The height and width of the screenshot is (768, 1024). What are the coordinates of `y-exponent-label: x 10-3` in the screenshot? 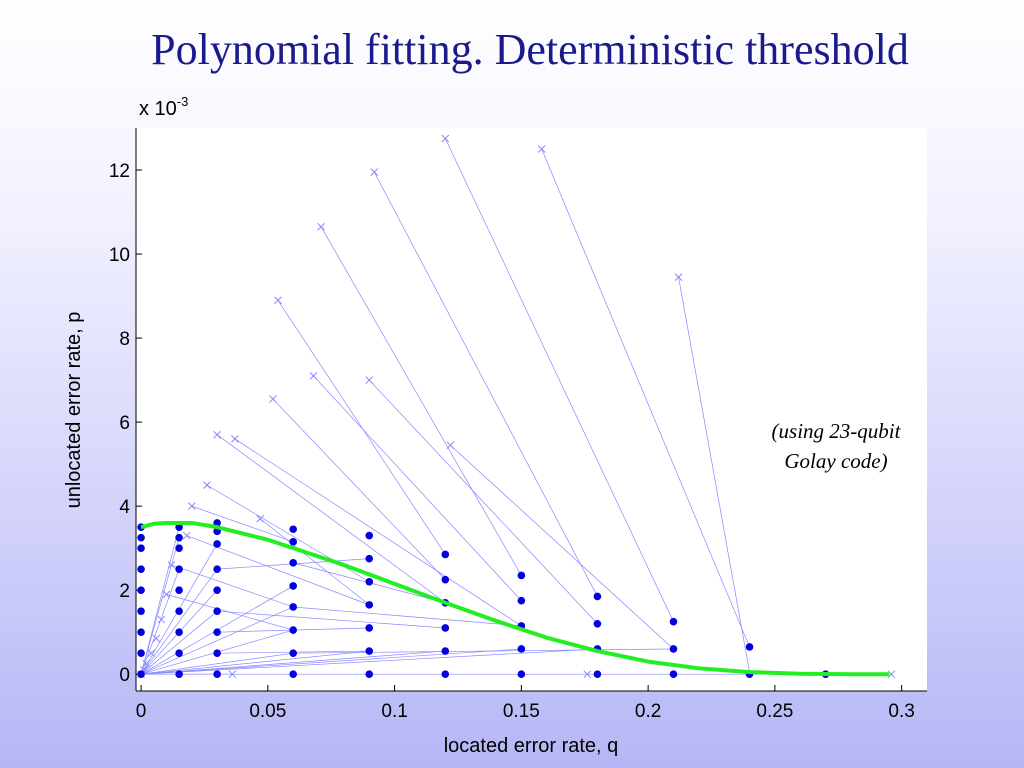 It's located at (163, 107).